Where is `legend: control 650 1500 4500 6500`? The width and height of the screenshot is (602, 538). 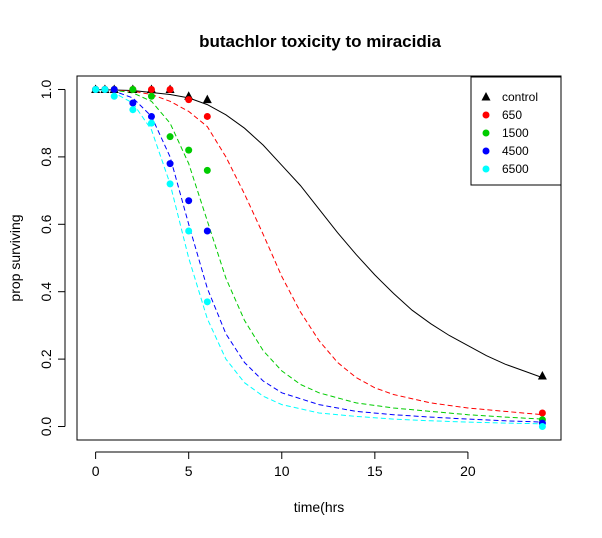 legend: control 650 1500 4500 6500 is located at coordinates (516, 131).